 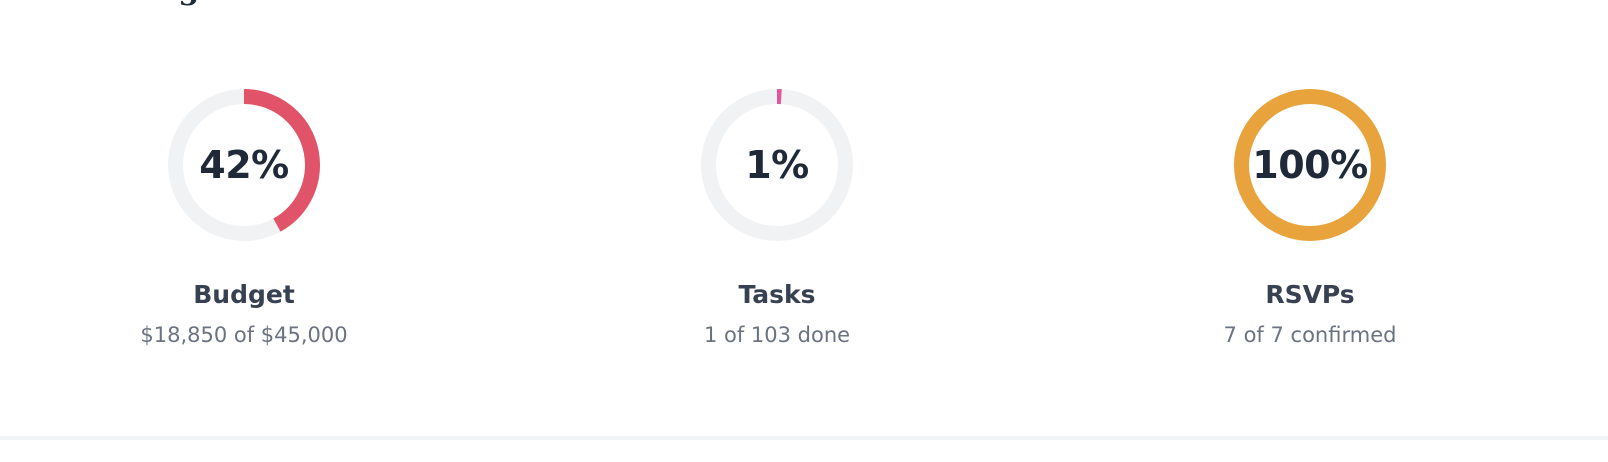 What do you see at coordinates (244, 294) in the screenshot?
I see `budget-title: Budget` at bounding box center [244, 294].